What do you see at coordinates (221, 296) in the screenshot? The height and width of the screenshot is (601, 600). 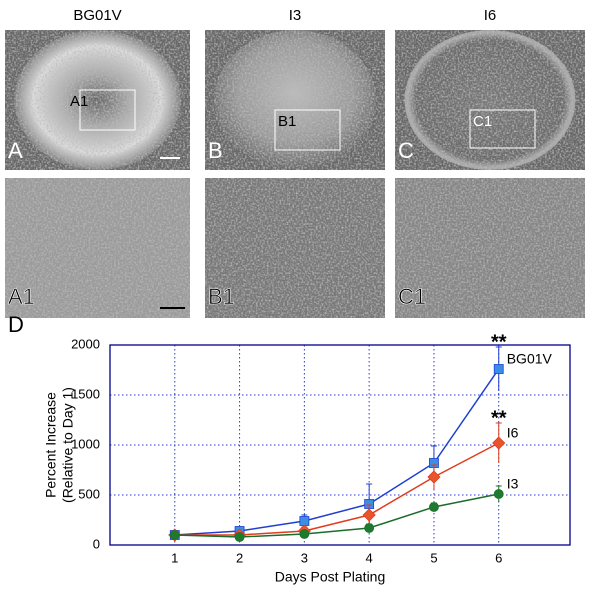 I see `detail-label: B1` at bounding box center [221, 296].